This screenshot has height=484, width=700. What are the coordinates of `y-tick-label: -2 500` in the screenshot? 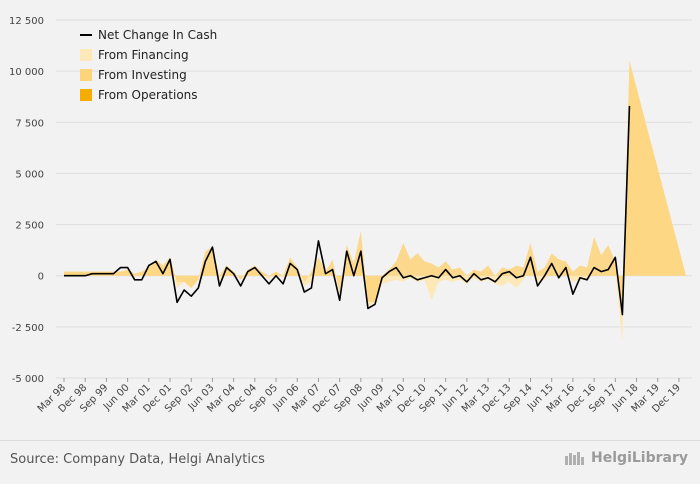 It's located at (28, 328).